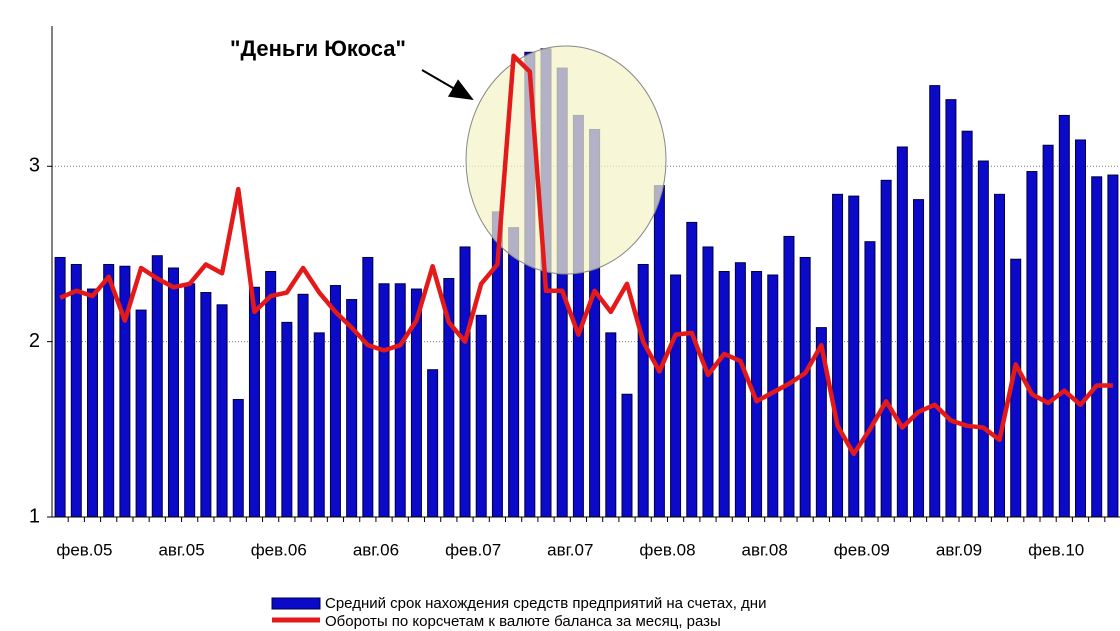  What do you see at coordinates (279, 549) in the screenshot?
I see `x-tick-label: фев.06` at bounding box center [279, 549].